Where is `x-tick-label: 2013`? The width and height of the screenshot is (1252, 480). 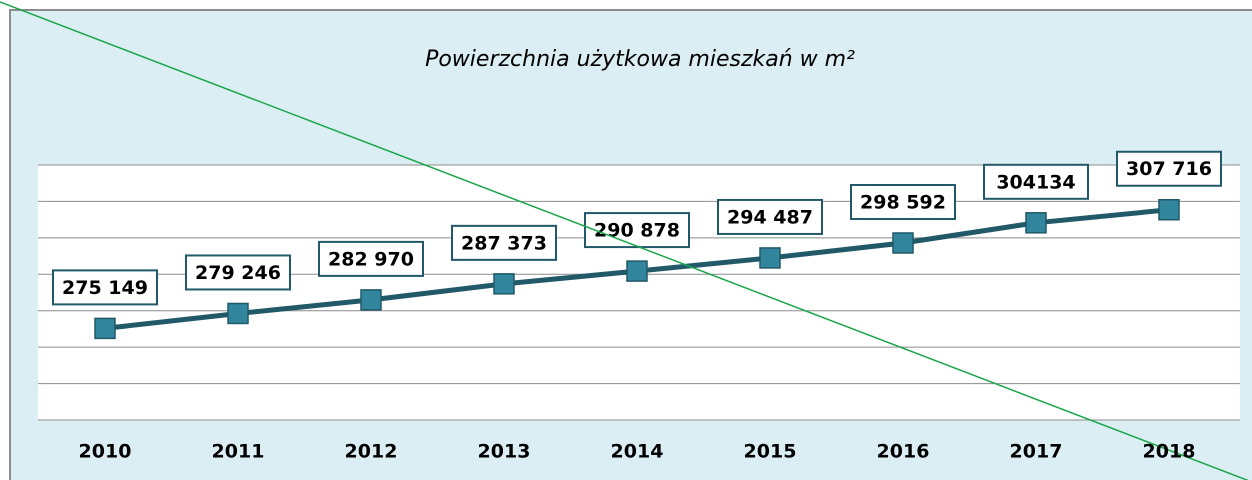 x-tick-label: 2013 is located at coordinates (504, 452).